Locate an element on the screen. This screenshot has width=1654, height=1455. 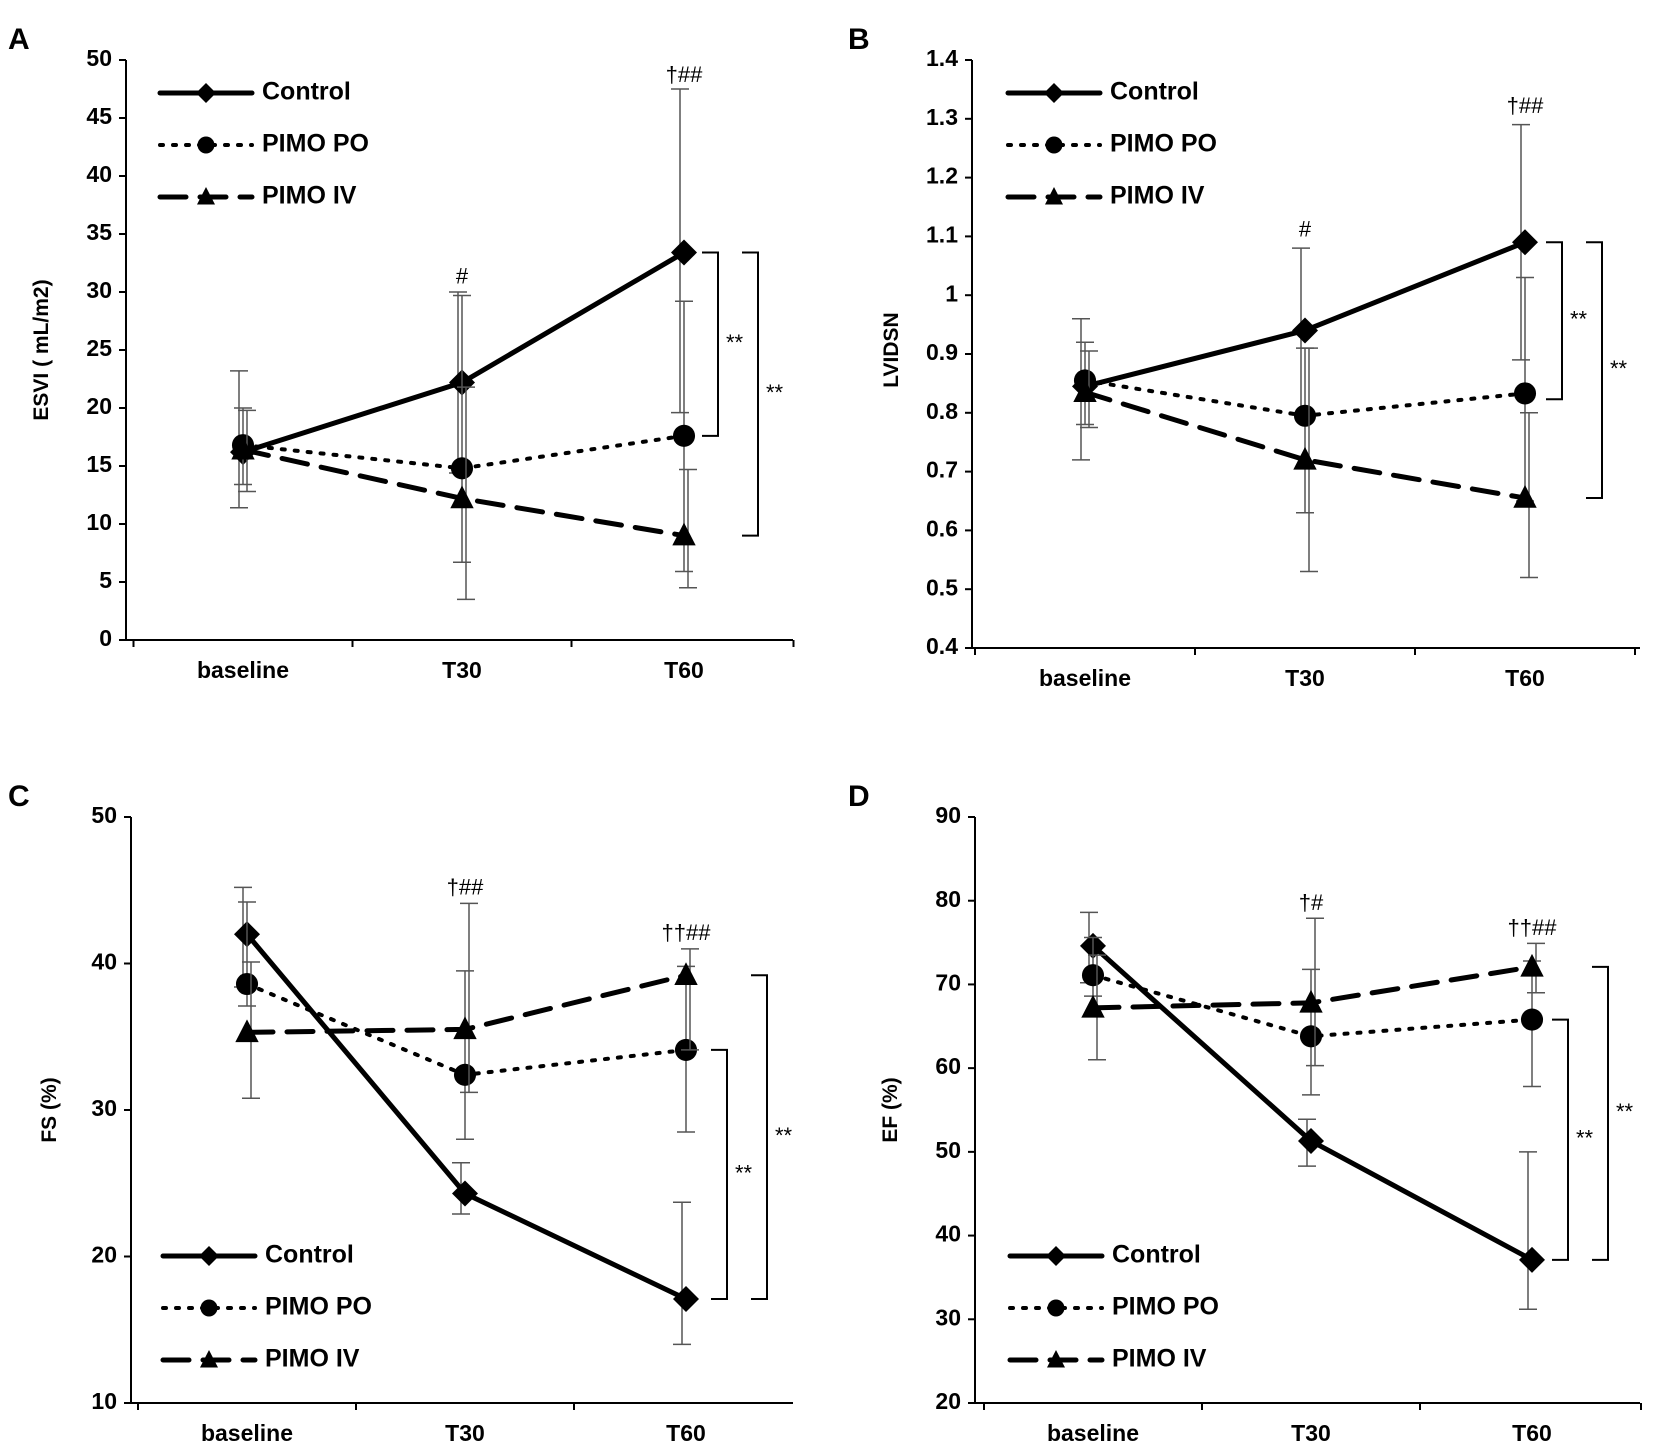
significance-label: †# is located at coordinates (1311, 902).